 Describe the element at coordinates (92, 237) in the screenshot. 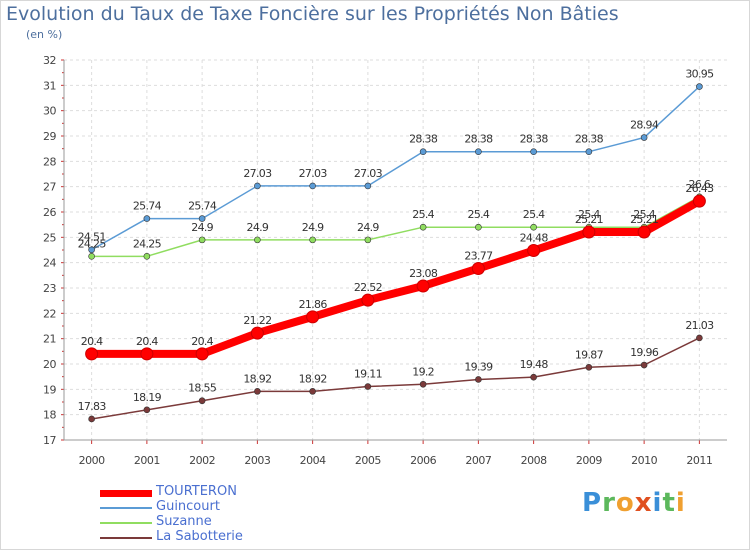

I see `data-label: 24.51` at that location.